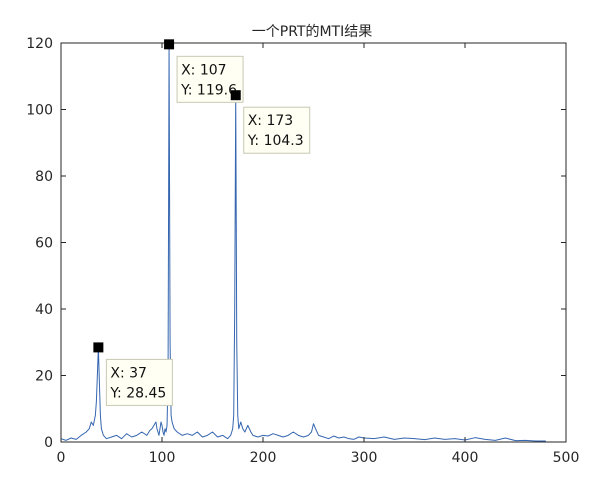 This screenshot has width=600, height=488. What do you see at coordinates (44, 177) in the screenshot?
I see `y-tick-label: 80` at bounding box center [44, 177].